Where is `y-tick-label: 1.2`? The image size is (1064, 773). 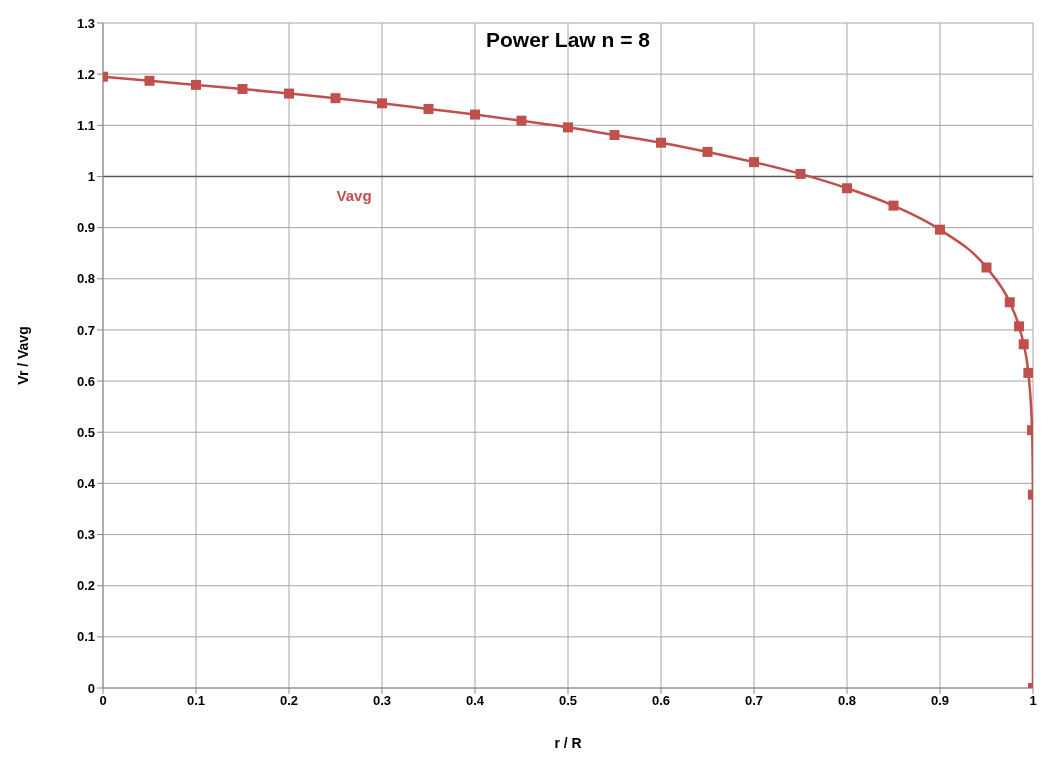 y-tick-label: 1.2 is located at coordinates (85, 74).